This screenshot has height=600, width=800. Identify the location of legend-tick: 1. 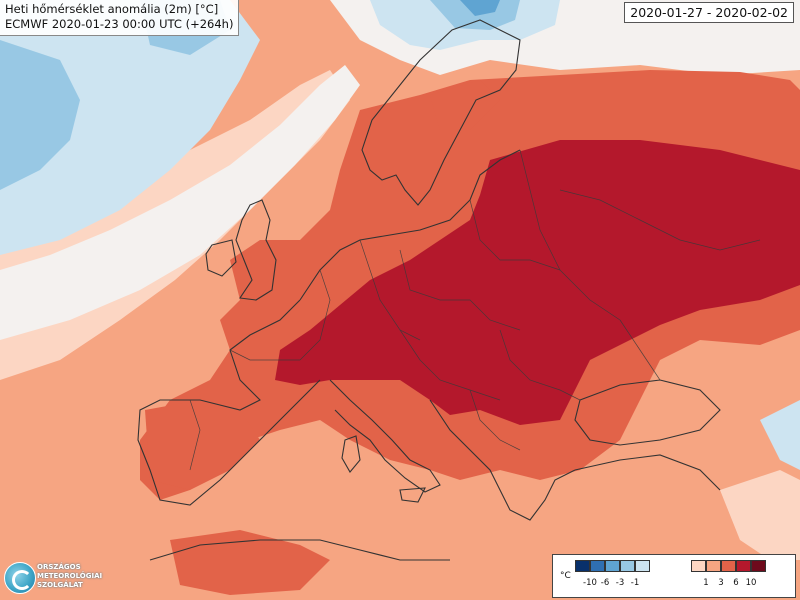
(706, 583).